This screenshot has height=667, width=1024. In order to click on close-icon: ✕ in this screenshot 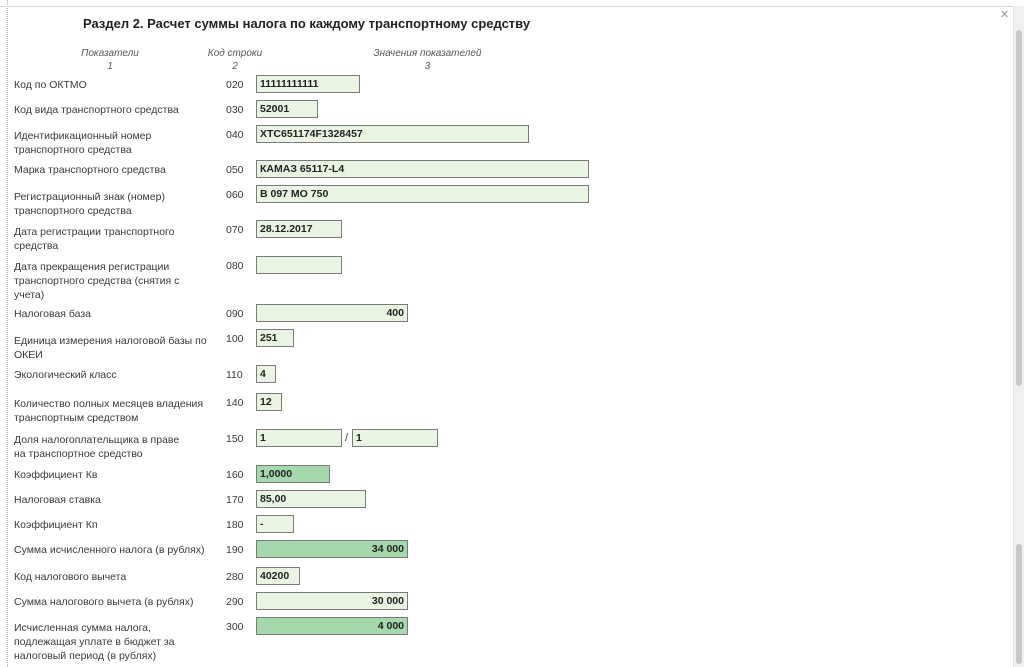, I will do `click(1005, 15)`.